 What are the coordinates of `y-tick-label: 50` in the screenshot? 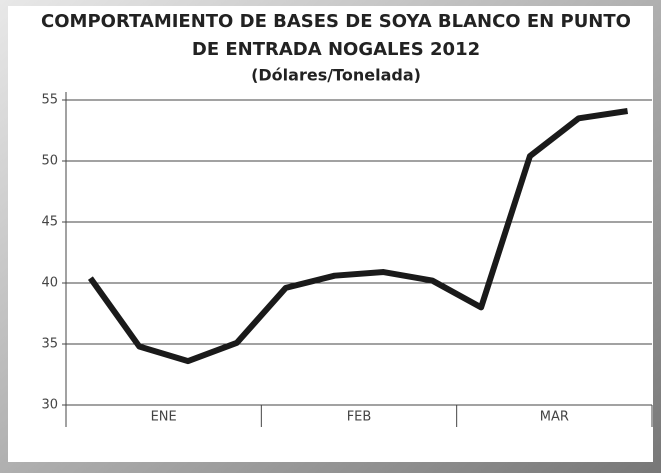 It's located at (49, 161).